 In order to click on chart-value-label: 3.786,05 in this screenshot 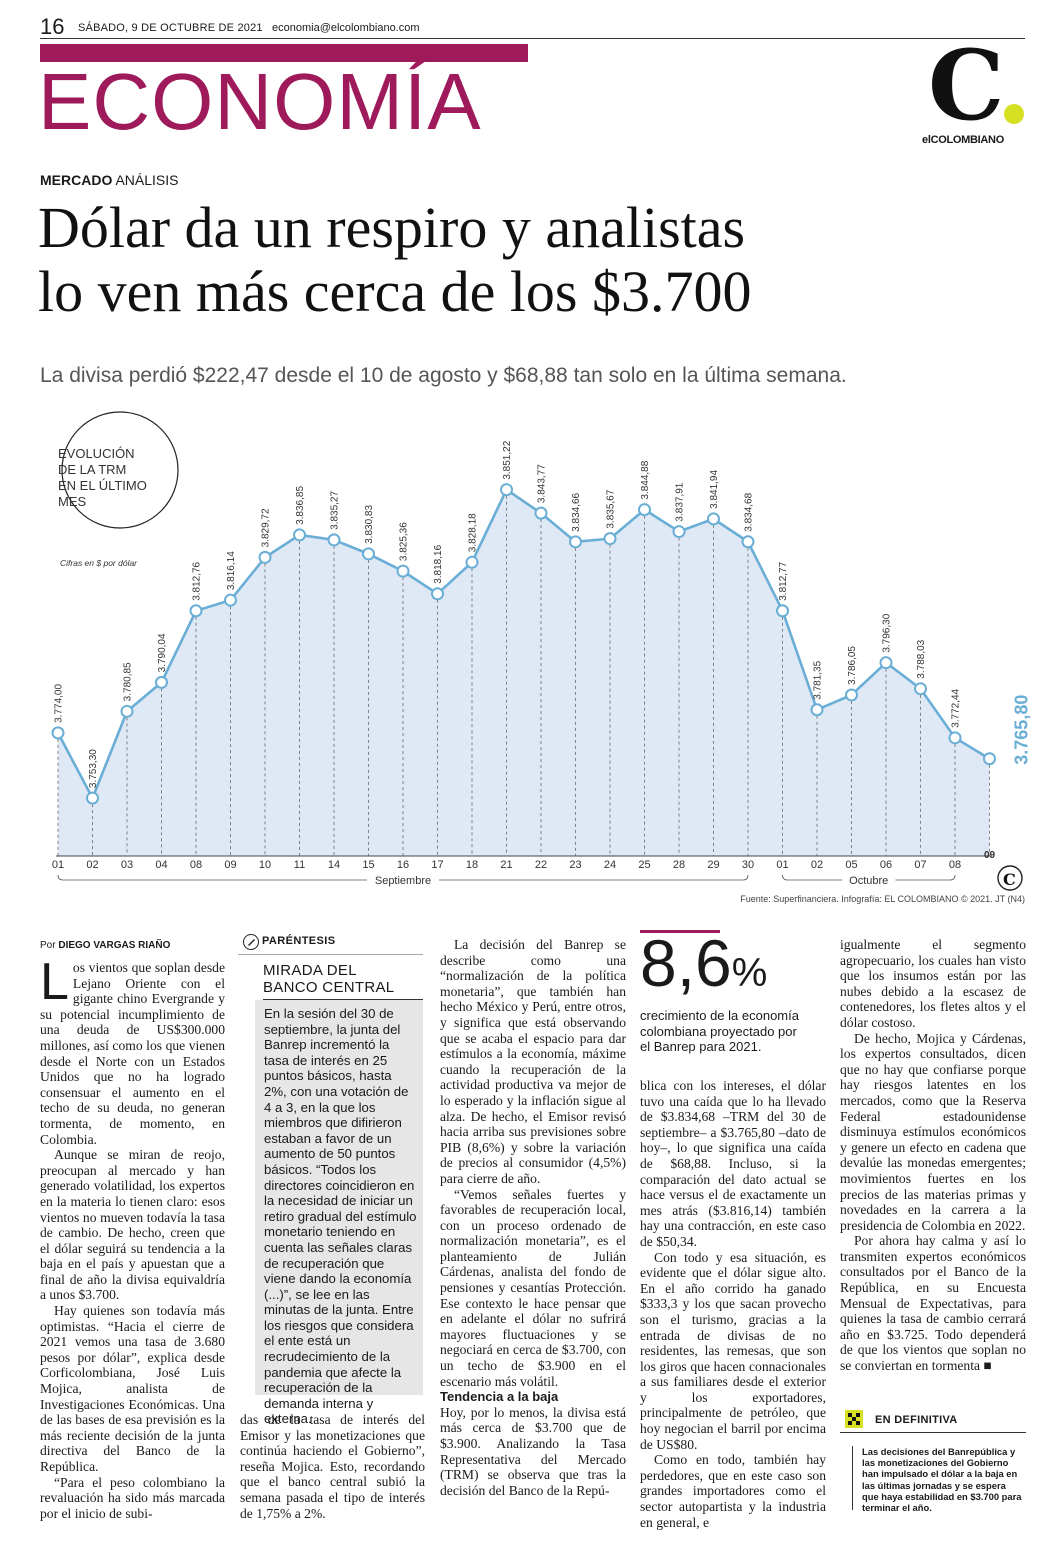, I will do `click(852, 665)`.